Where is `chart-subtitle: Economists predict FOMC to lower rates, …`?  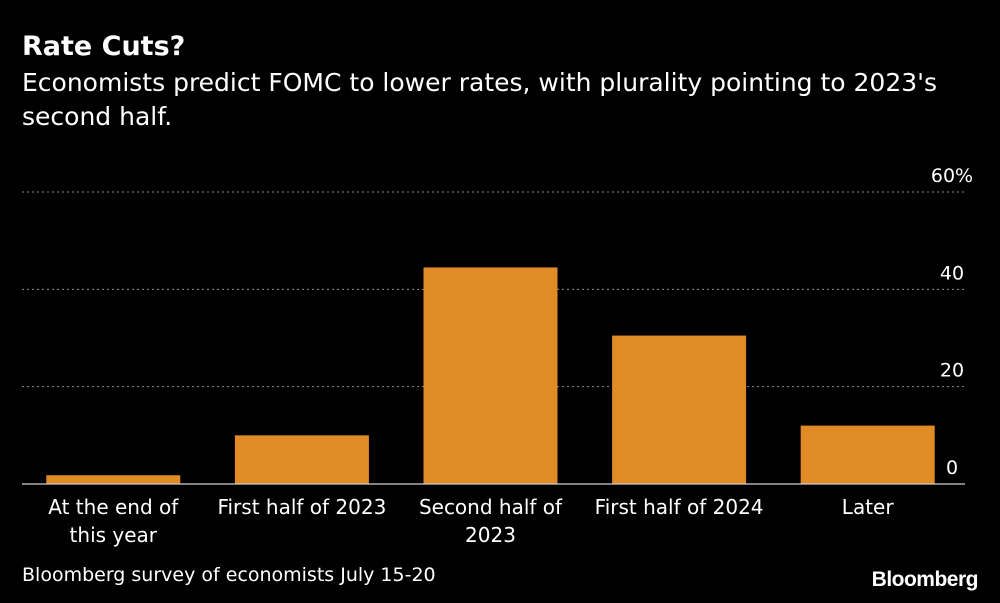 chart-subtitle: Economists predict FOMC to lower rates, … is located at coordinates (480, 99).